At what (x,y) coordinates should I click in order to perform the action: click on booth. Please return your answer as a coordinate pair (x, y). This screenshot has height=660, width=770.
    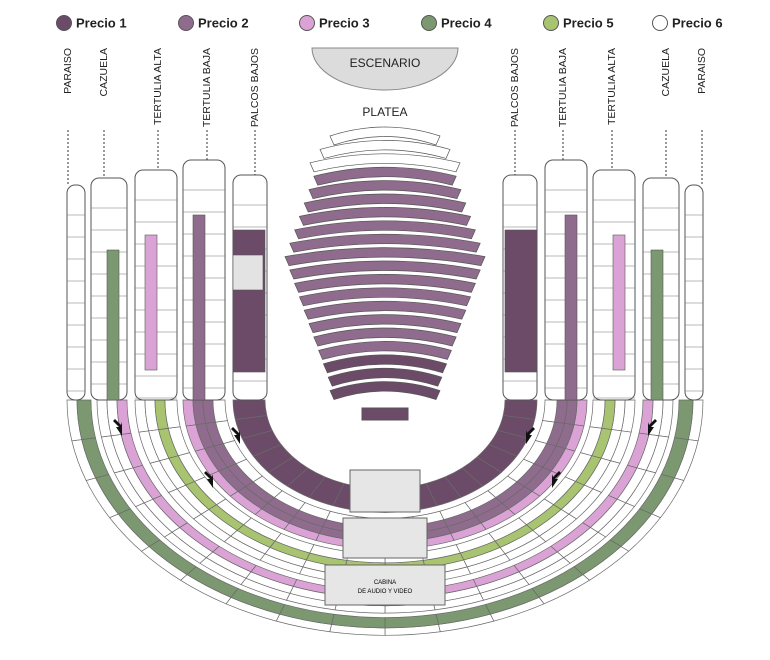
    Looking at the image, I should click on (385, 585).